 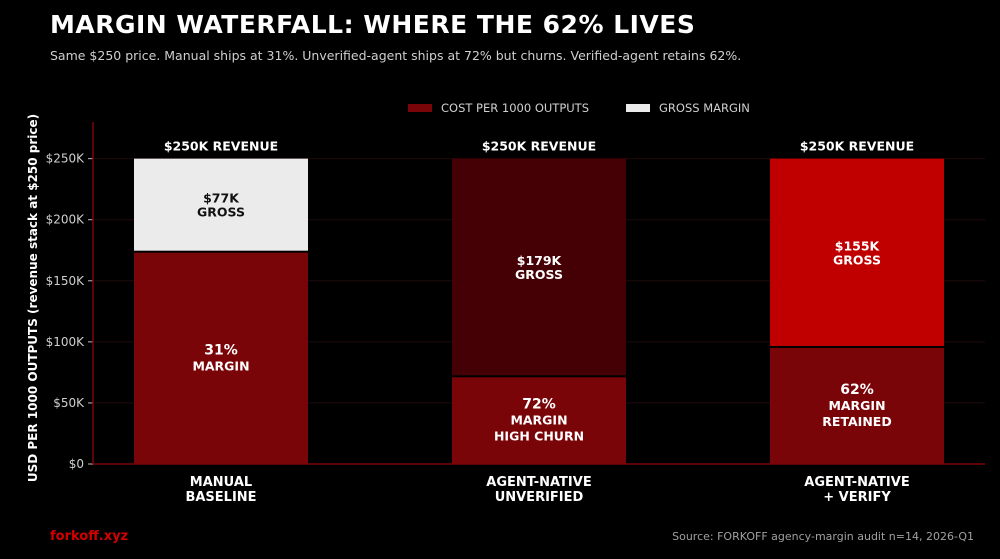 What do you see at coordinates (221, 350) in the screenshot?
I see `bar-cost-label: 31%` at bounding box center [221, 350].